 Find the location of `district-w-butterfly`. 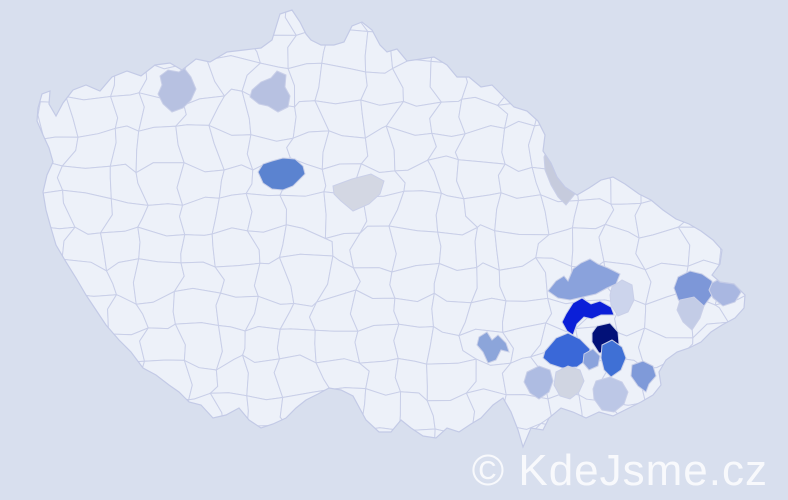

district-w-butterfly is located at coordinates (493, 347).